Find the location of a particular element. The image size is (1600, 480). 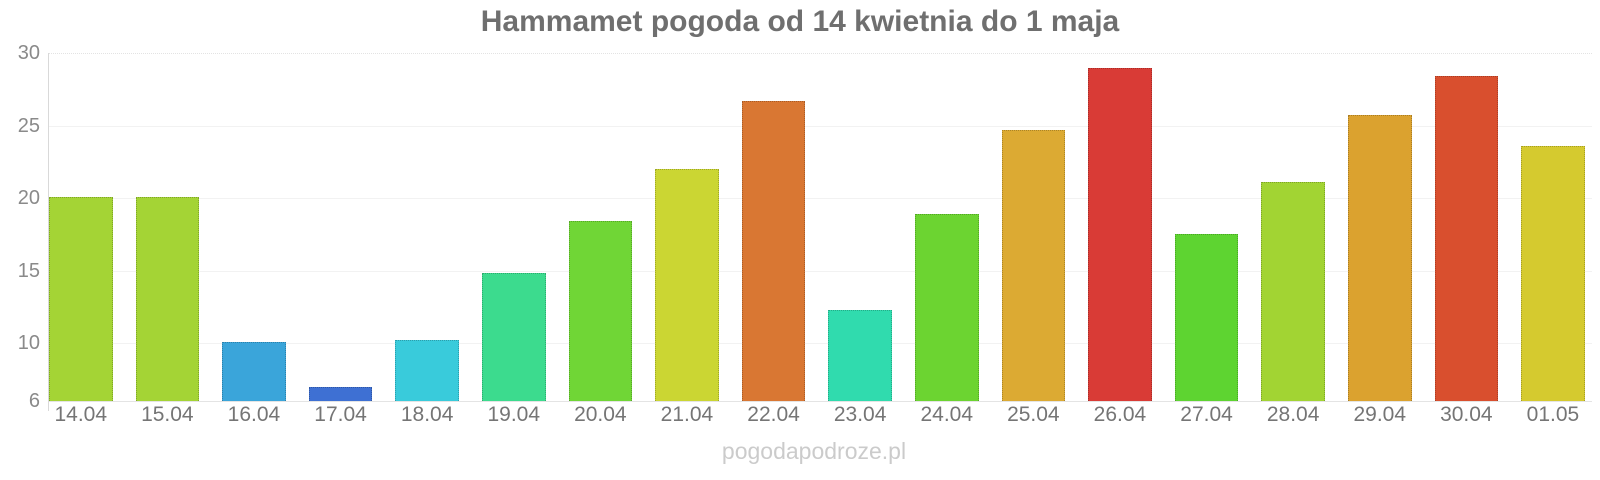

x-tick-label: 16.04 is located at coordinates (254, 414).